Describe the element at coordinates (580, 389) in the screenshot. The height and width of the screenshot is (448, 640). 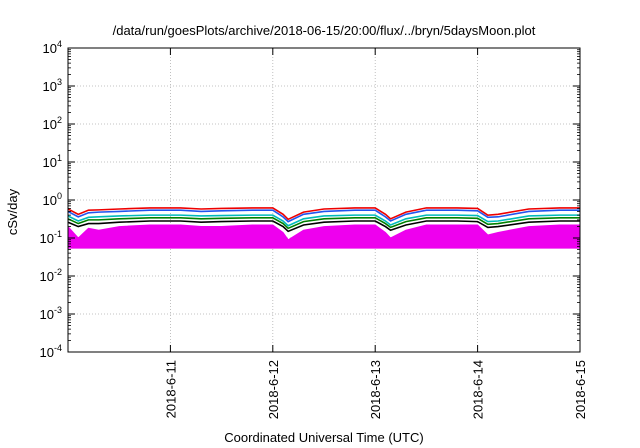
I see `x-tick-label: 2018-6-15` at that location.